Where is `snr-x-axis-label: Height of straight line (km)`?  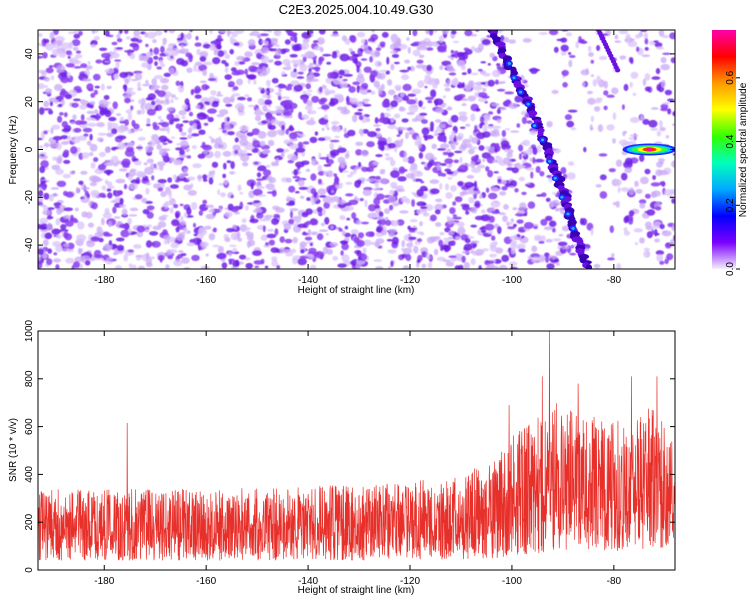
snr-x-axis-label: Height of straight line (km) is located at coordinates (356, 590).